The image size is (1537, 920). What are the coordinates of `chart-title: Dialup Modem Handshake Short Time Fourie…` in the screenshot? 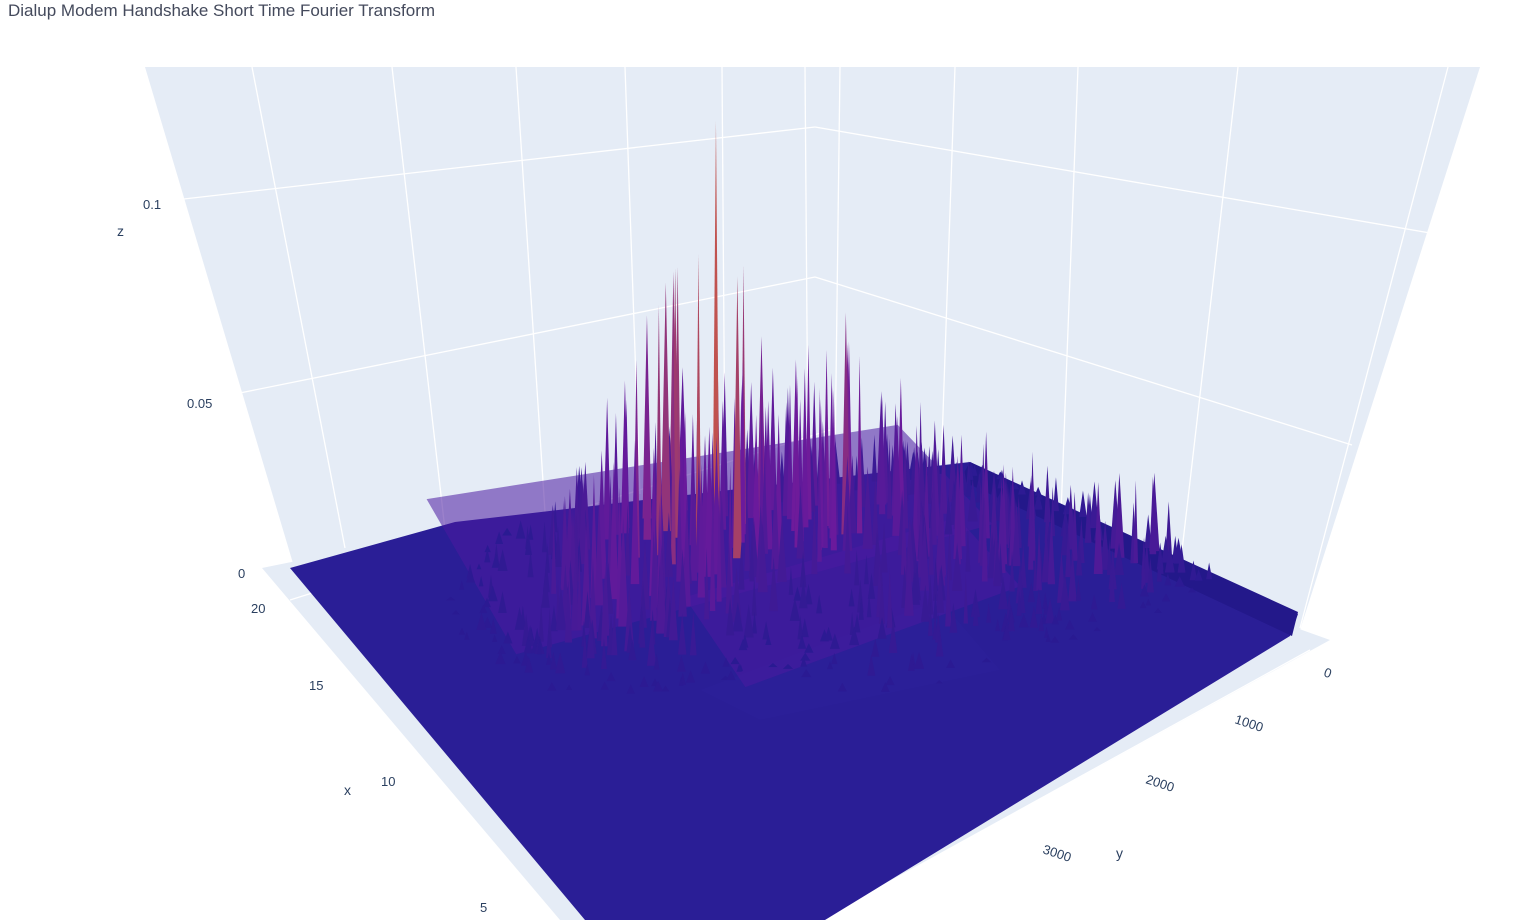 It's located at (222, 10).